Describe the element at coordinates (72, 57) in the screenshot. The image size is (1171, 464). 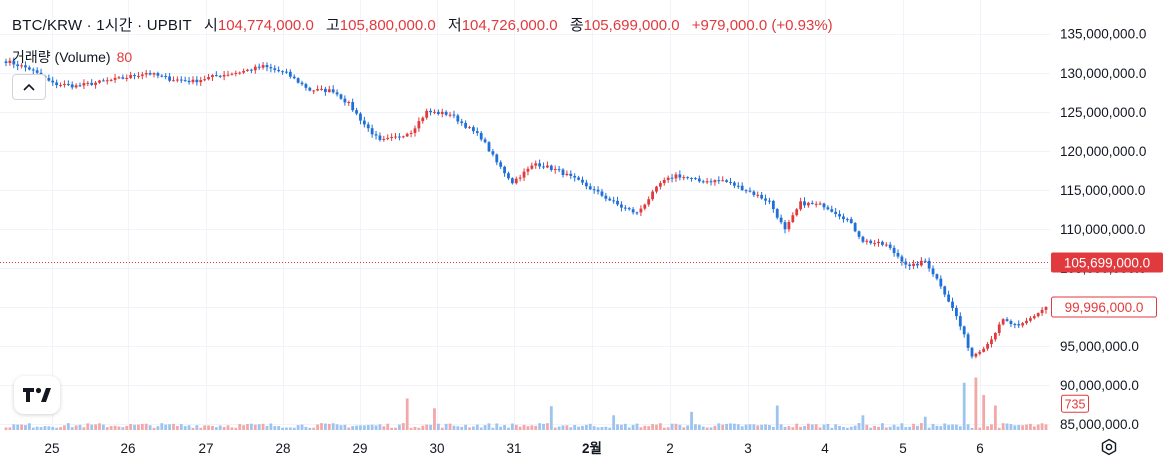
I see `volume-legend: 거래량 (Volume) 80` at that location.